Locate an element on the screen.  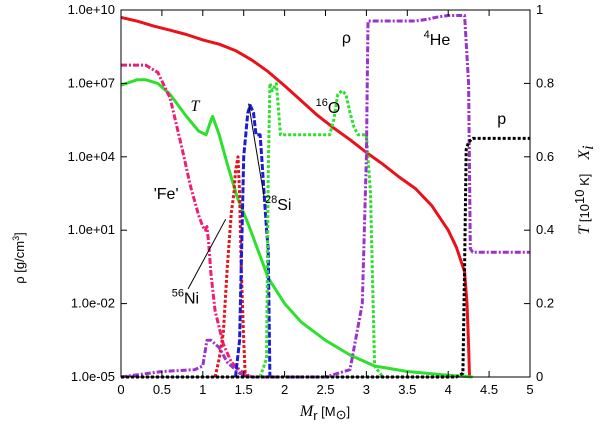
annotation-text: He is located at coordinates (440, 40).